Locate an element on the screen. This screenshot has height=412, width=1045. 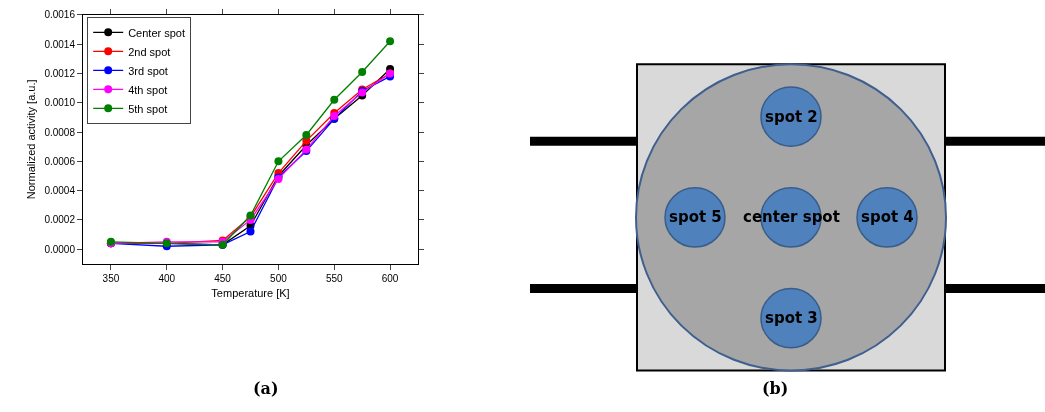
text: spot 3 is located at coordinates (791, 318).